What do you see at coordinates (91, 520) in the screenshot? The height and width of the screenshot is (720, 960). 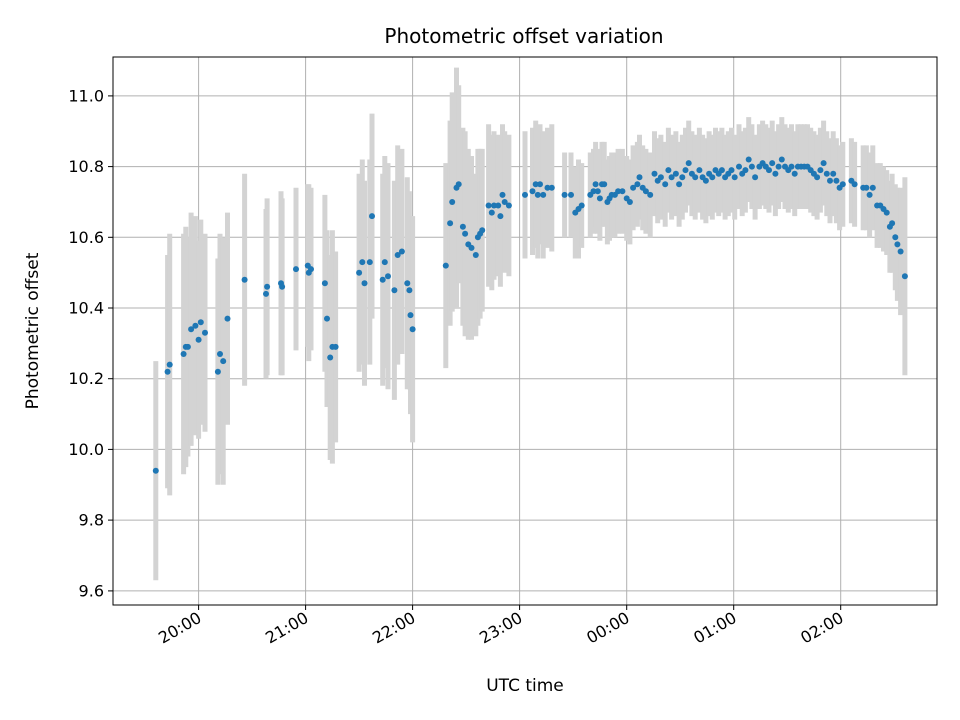 I see `y-tick-label: 9.8` at bounding box center [91, 520].